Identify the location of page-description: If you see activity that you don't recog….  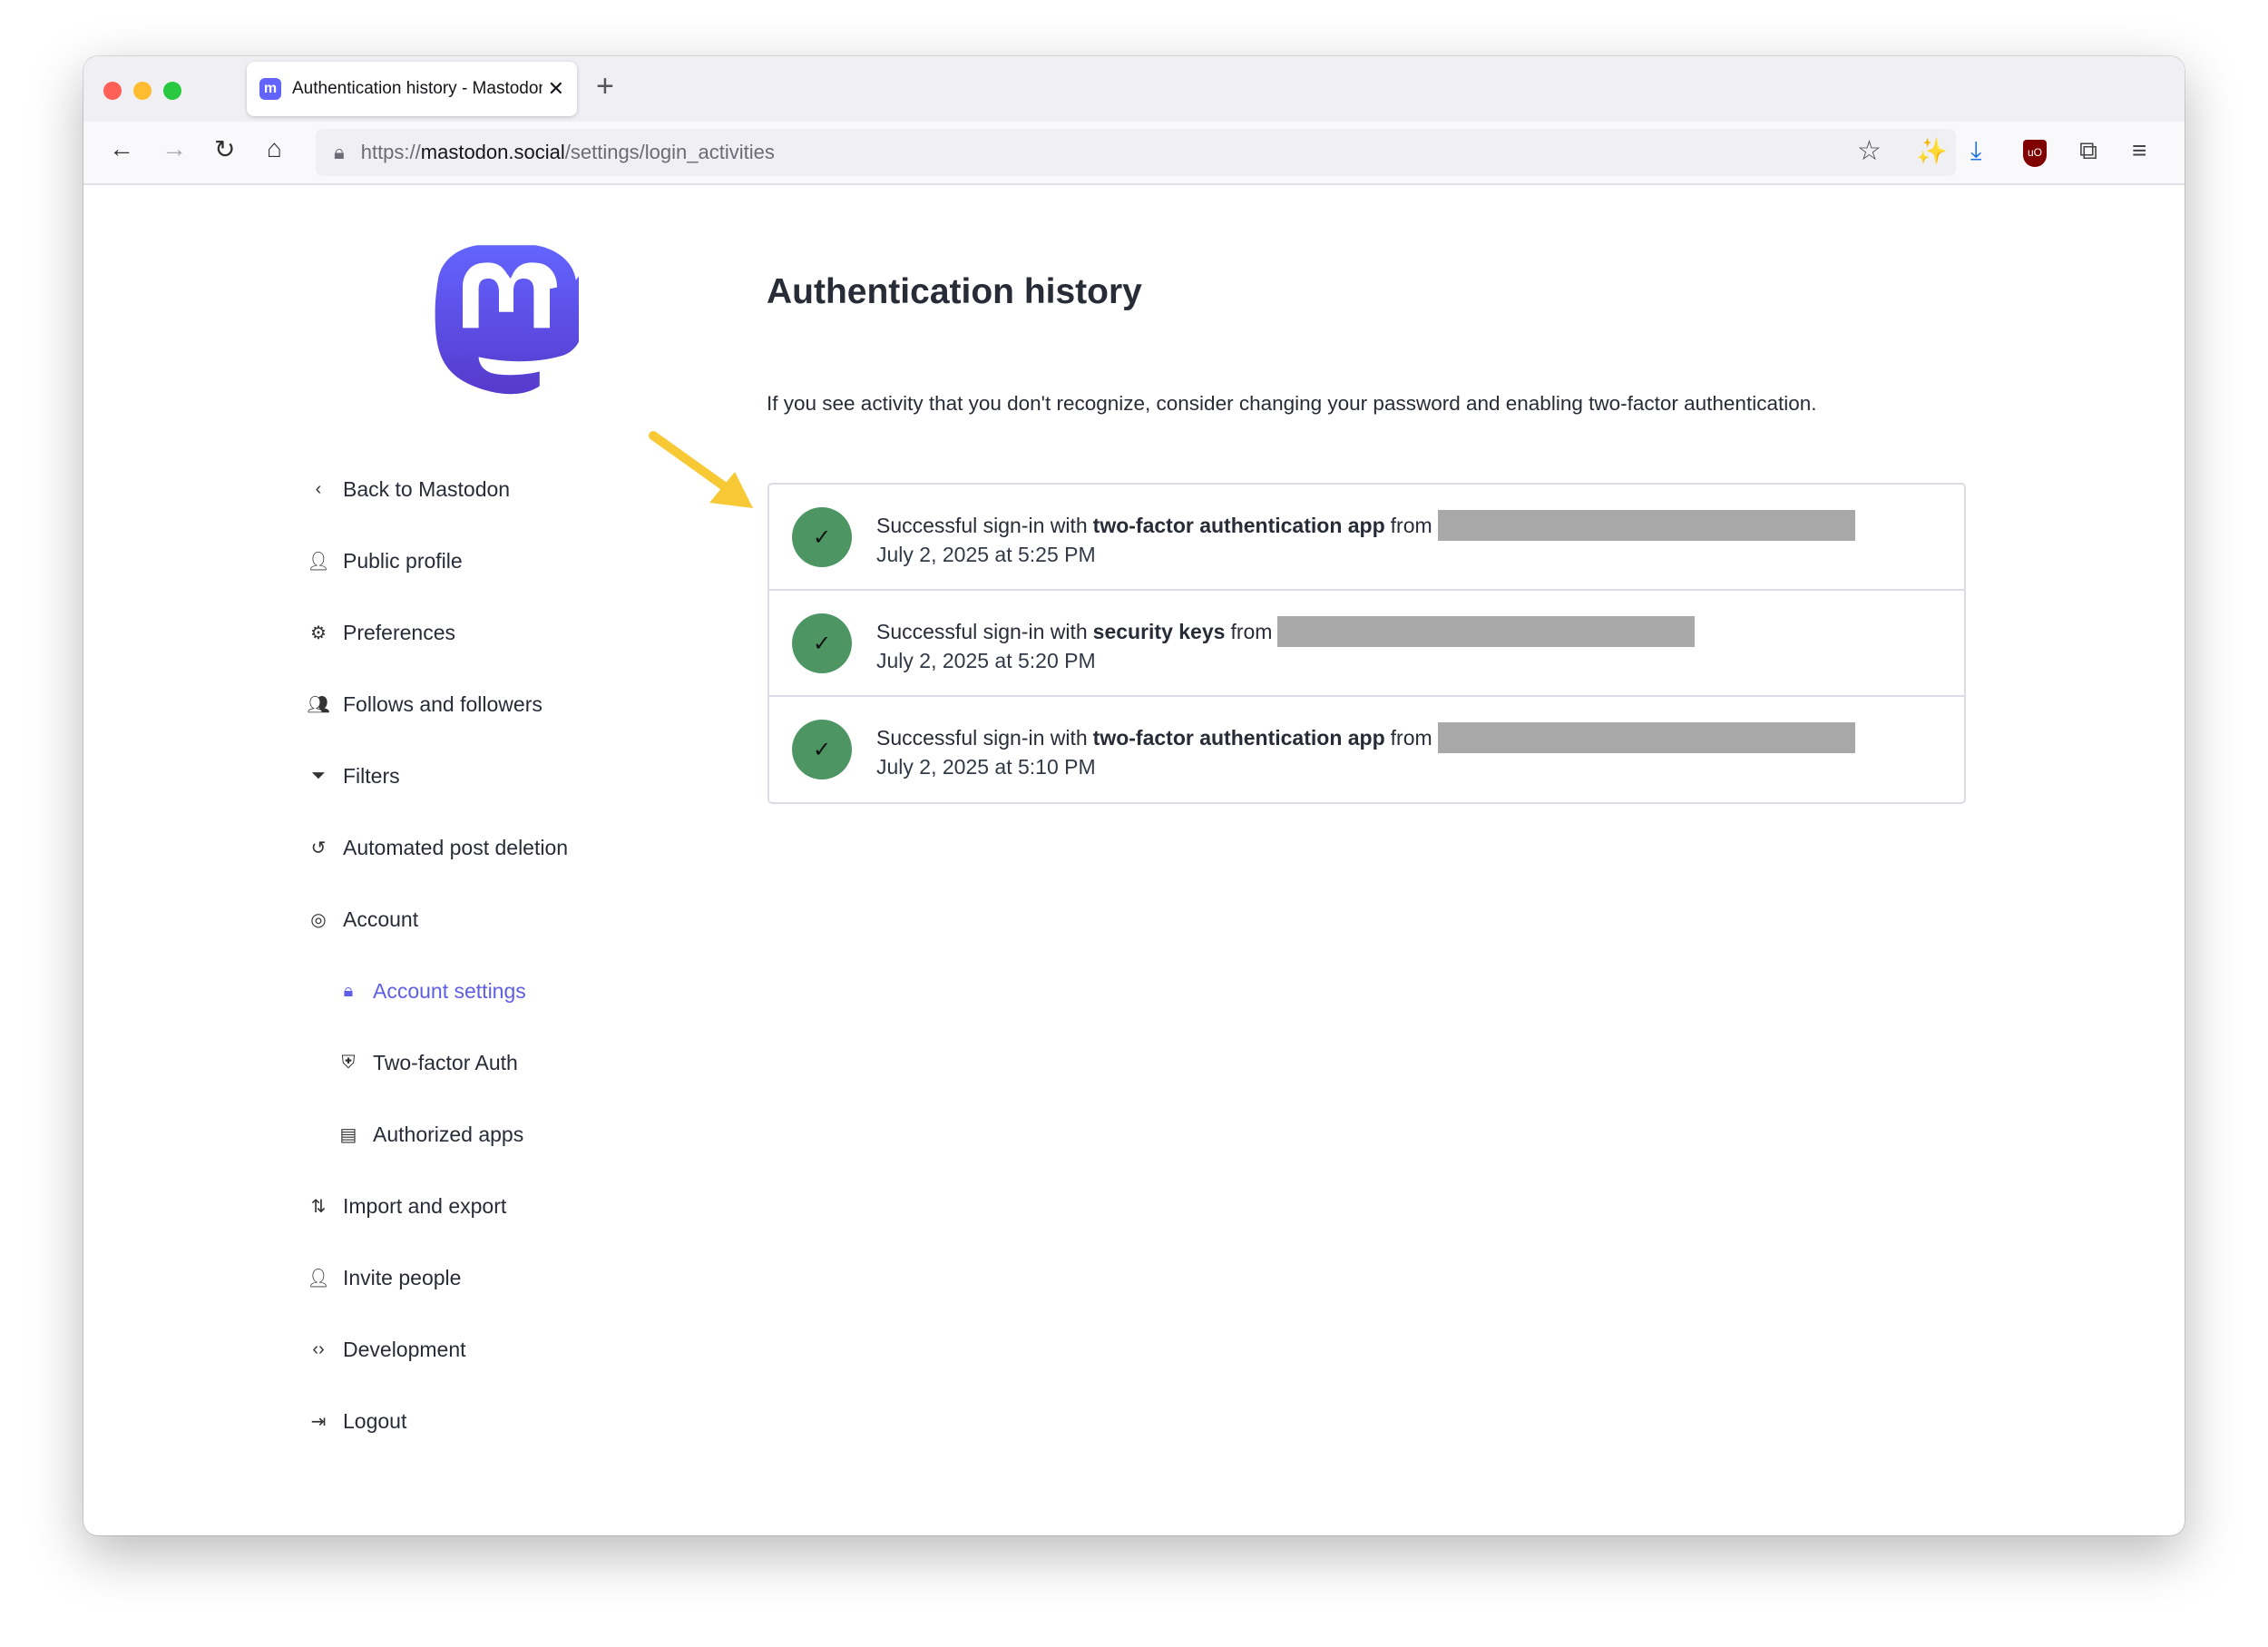
(1292, 403).